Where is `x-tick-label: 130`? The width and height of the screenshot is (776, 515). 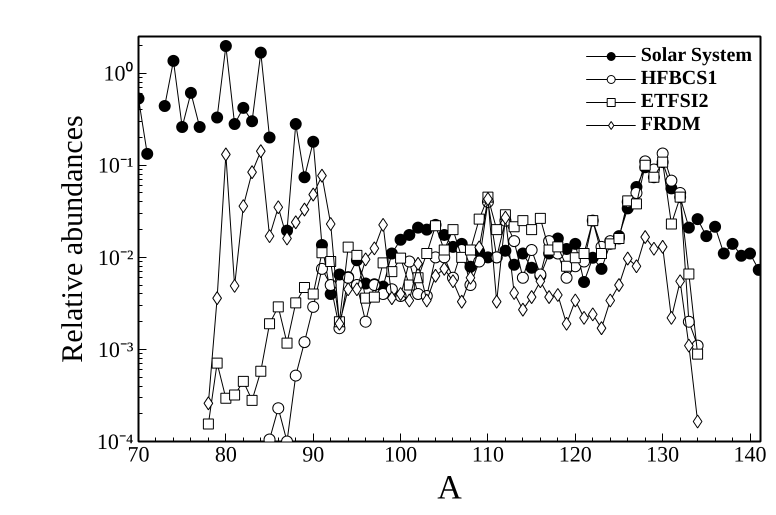 x-tick-label: 130 is located at coordinates (663, 454).